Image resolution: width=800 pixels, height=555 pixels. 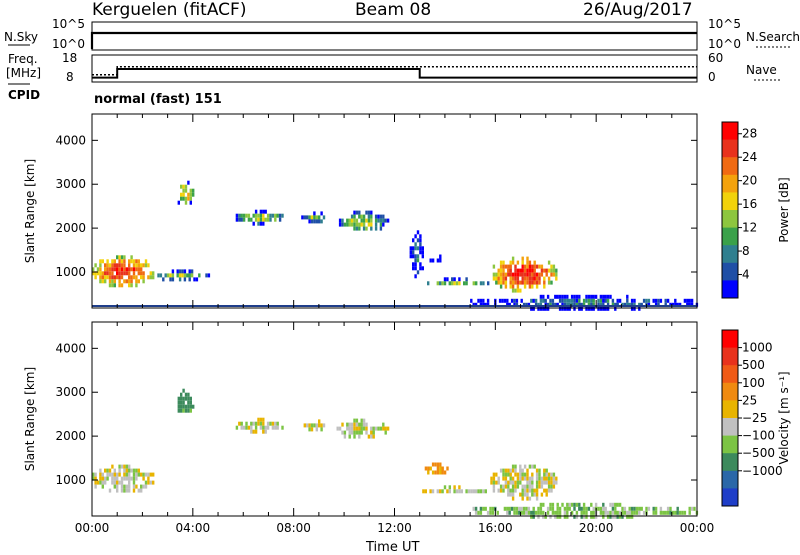 What do you see at coordinates (753, 365) in the screenshot?
I see `colorbar-tick-label: 500` at bounding box center [753, 365].